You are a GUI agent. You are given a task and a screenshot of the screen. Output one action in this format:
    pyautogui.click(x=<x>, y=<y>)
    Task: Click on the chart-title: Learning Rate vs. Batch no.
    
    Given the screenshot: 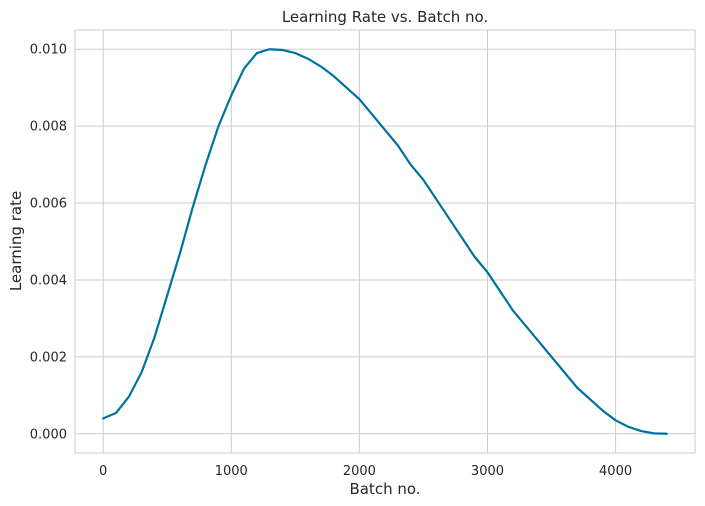 What is the action you would take?
    pyautogui.click(x=385, y=17)
    